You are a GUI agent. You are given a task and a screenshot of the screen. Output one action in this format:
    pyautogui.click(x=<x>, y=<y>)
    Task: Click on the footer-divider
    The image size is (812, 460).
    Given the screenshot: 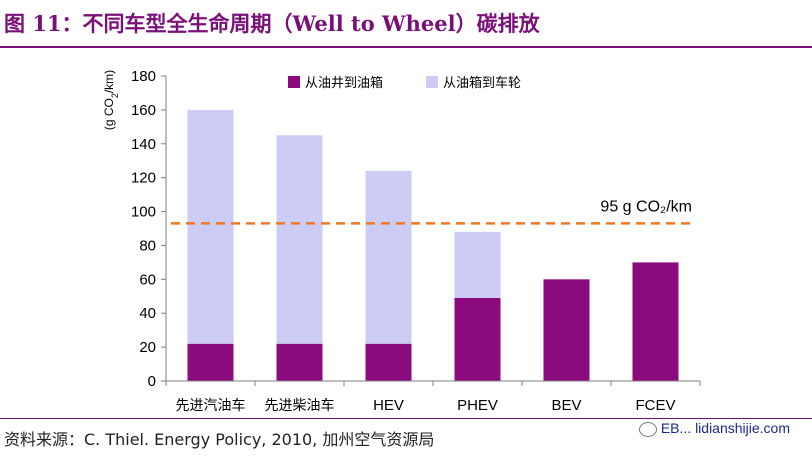 What is the action you would take?
    pyautogui.click(x=406, y=418)
    